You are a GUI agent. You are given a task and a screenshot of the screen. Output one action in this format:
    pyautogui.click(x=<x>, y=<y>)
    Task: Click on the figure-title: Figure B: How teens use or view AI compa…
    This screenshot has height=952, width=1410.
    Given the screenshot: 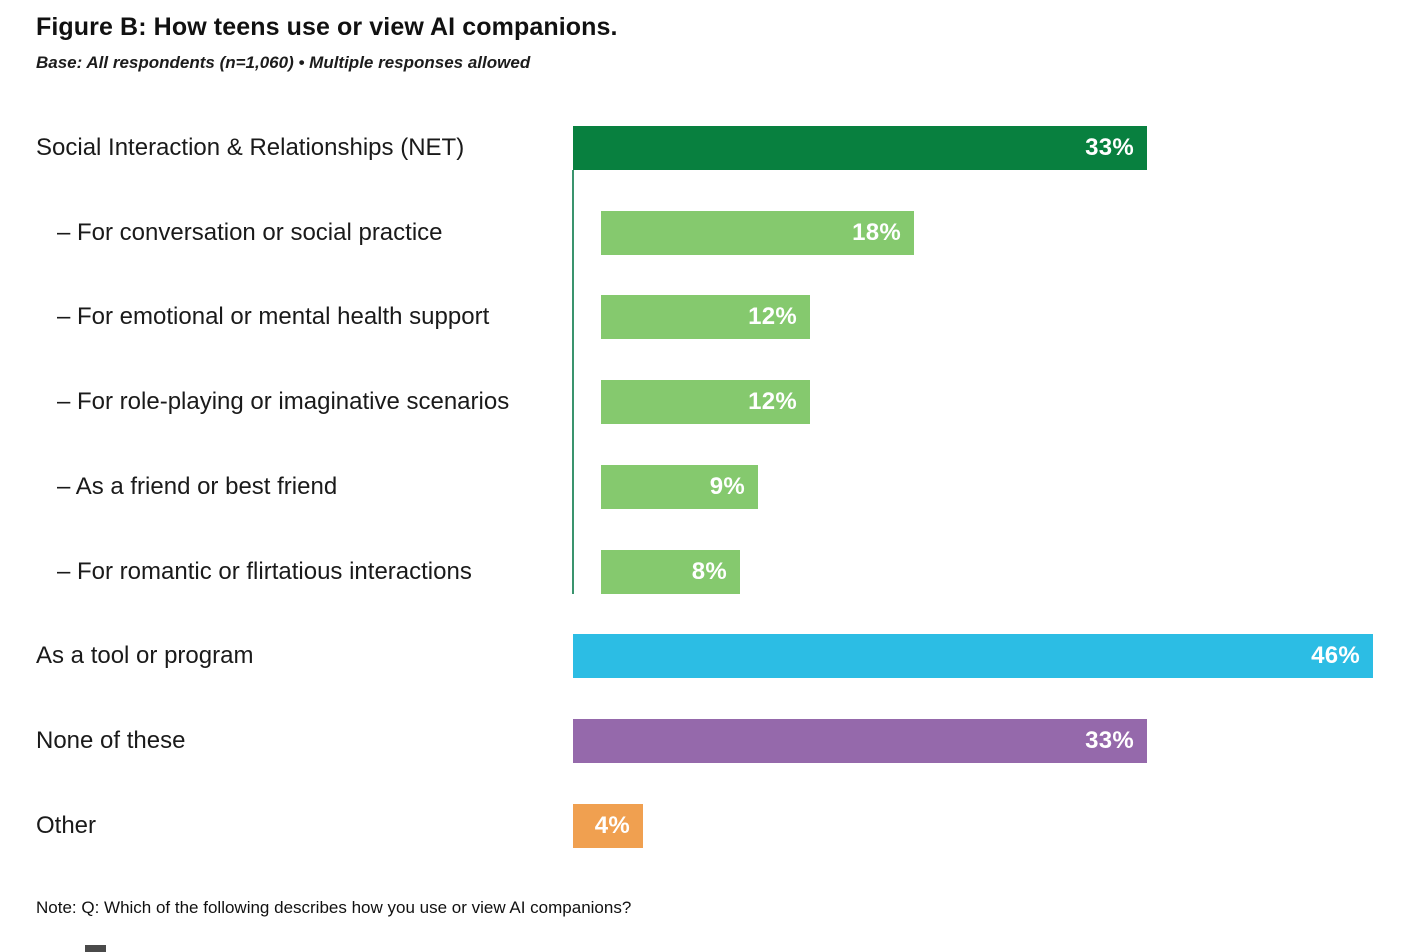 What is the action you would take?
    pyautogui.click(x=327, y=27)
    